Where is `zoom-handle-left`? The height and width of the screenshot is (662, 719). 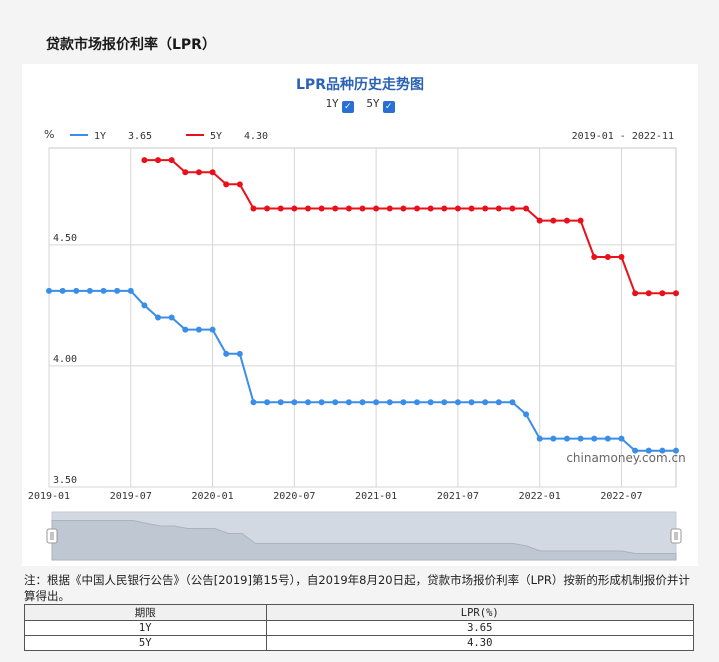
zoom-handle-left is located at coordinates (52, 536).